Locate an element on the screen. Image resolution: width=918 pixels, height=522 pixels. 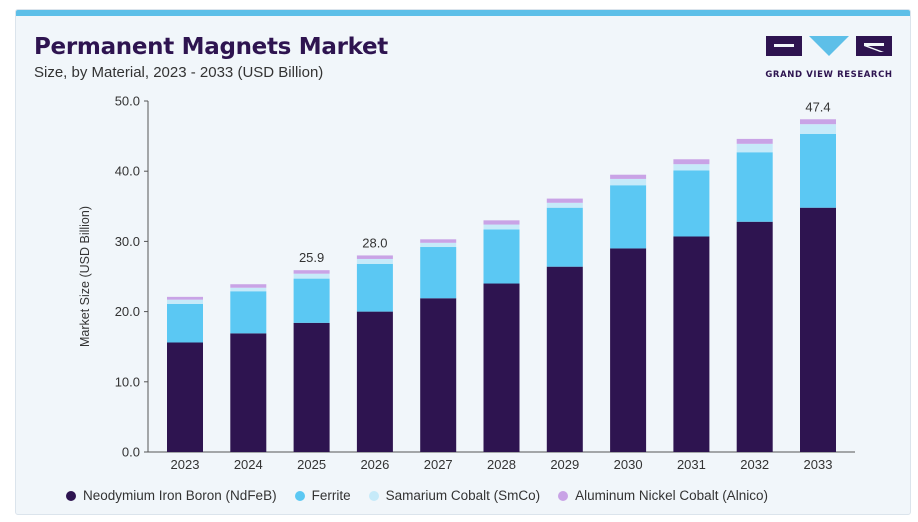
chart-title: Permanent Magnets Market is located at coordinates (211, 47).